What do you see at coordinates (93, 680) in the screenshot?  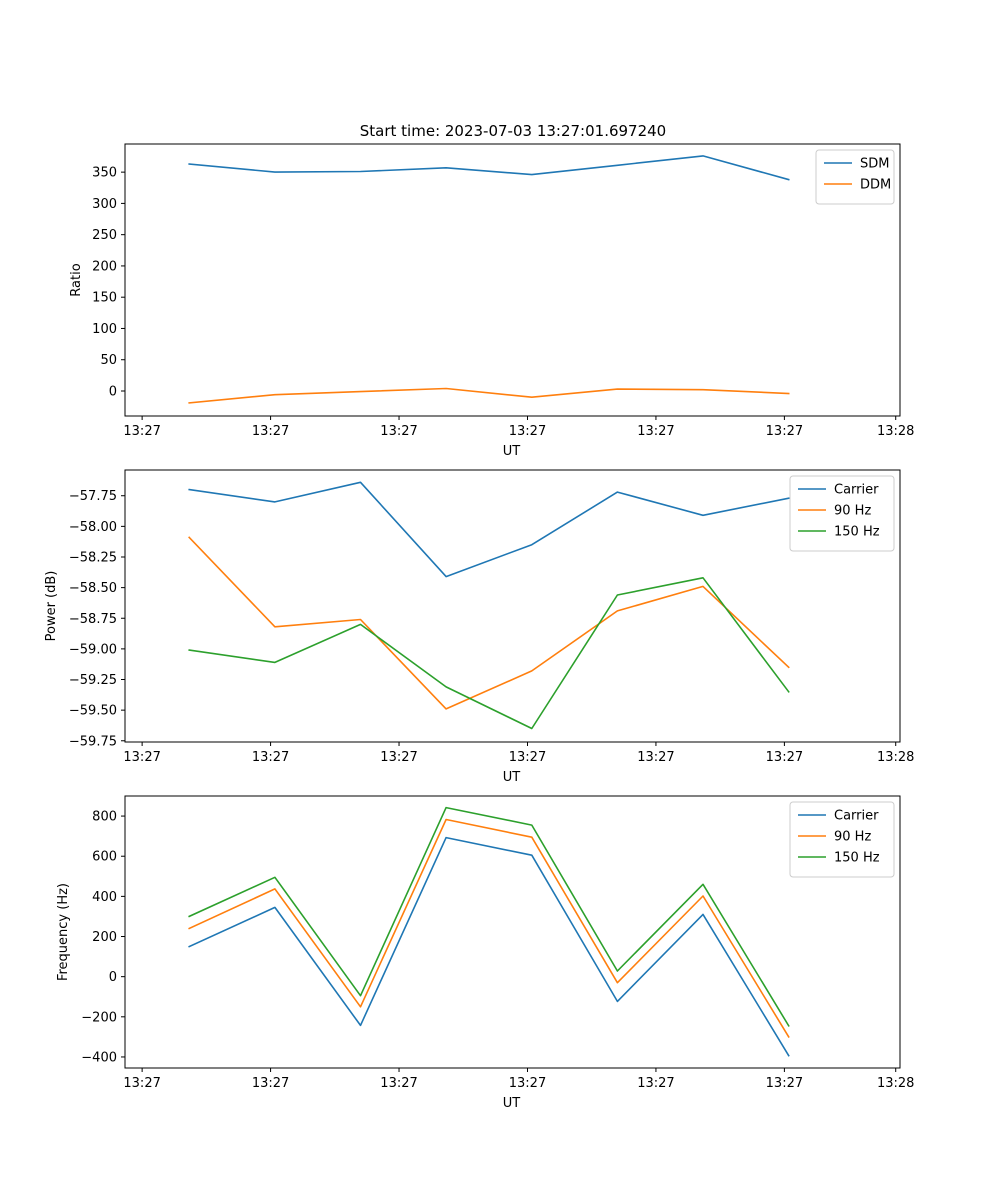 I see `y-tick-label: −59.25` at bounding box center [93, 680].